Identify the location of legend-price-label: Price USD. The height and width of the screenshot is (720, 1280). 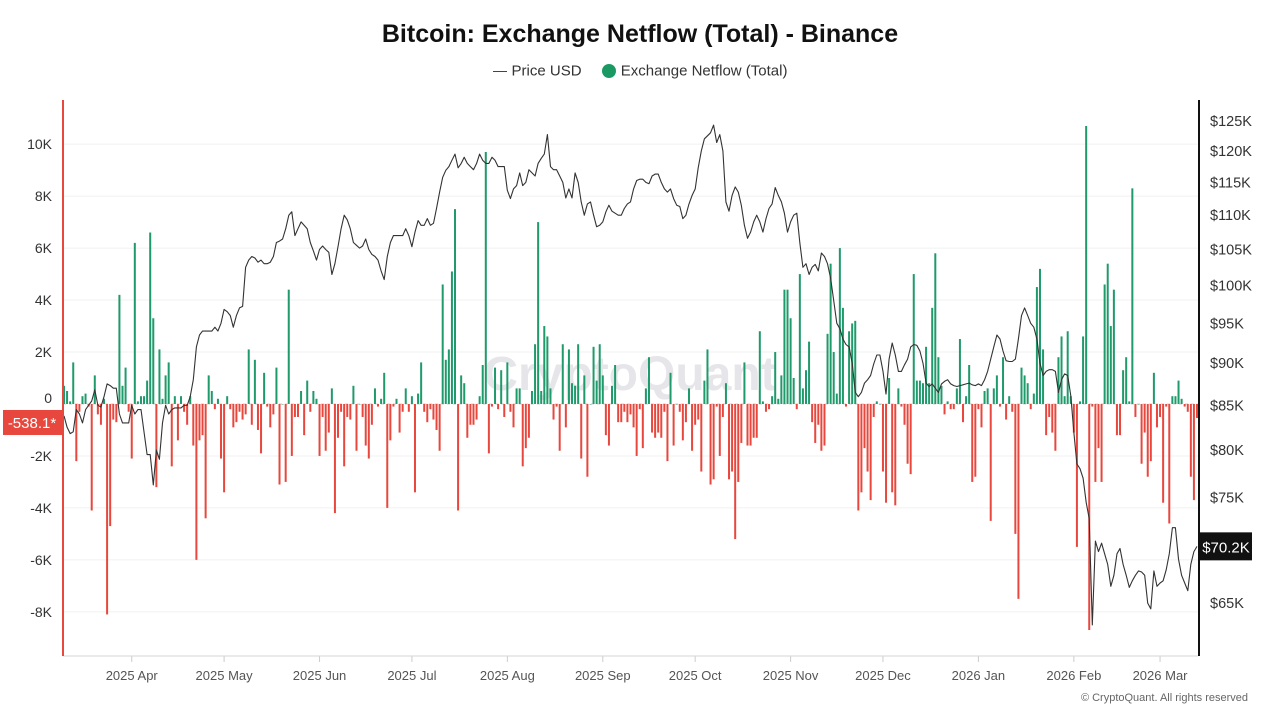
(546, 71).